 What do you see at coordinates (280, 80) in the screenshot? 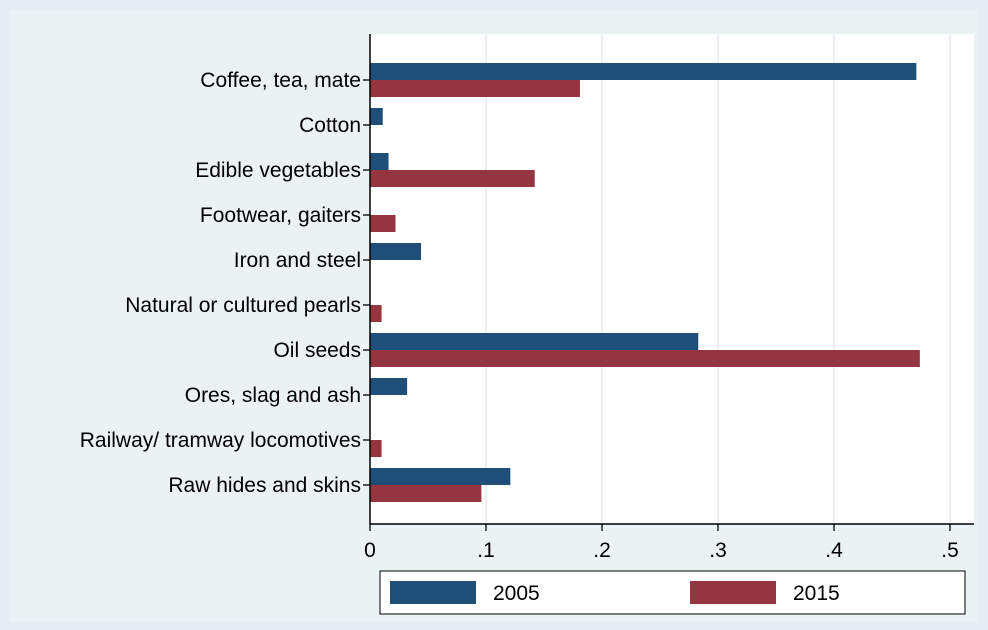
I see `category-label: Coffee, tea, mate` at bounding box center [280, 80].